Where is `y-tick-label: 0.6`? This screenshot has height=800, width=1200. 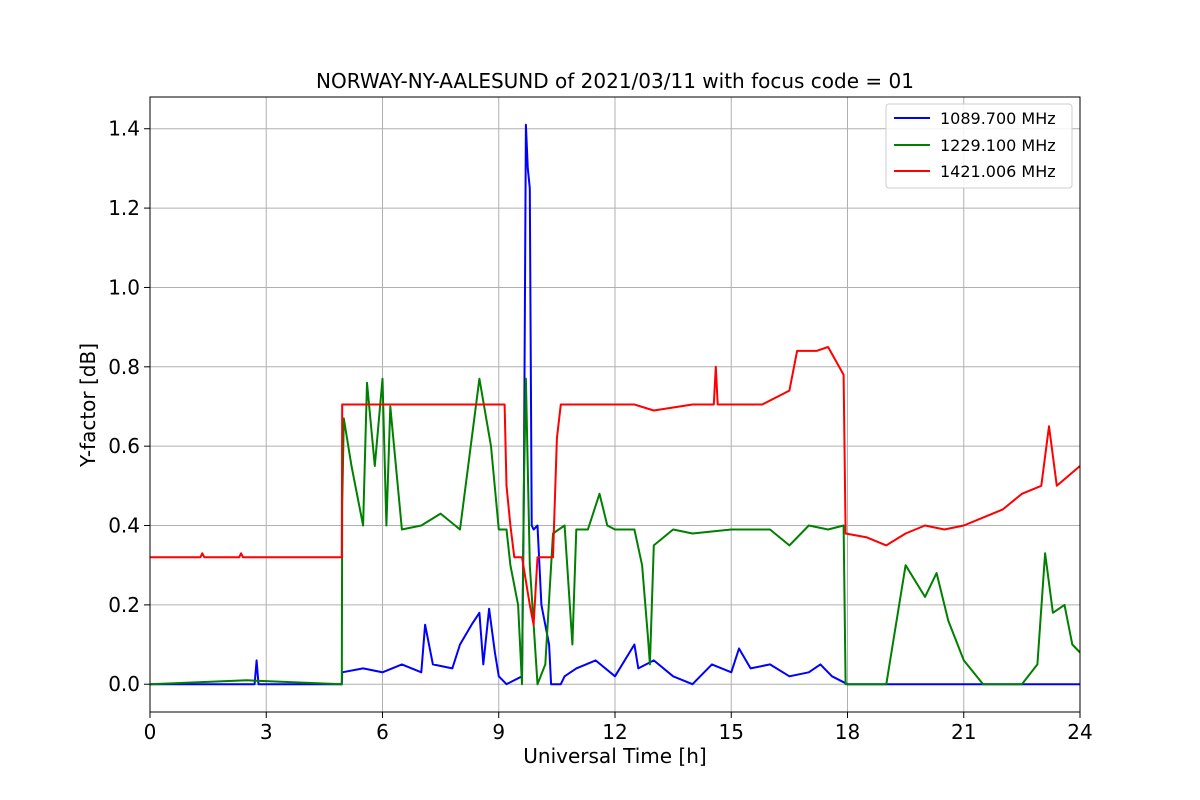 y-tick-label: 0.6 is located at coordinates (124, 446).